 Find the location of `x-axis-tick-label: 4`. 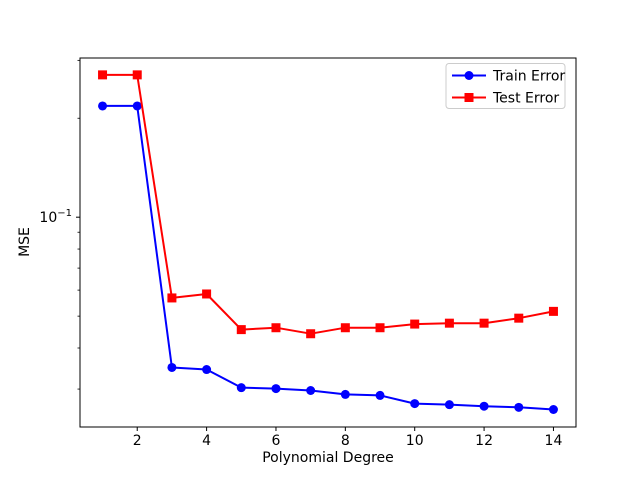

x-axis-tick-label: 4 is located at coordinates (206, 441).